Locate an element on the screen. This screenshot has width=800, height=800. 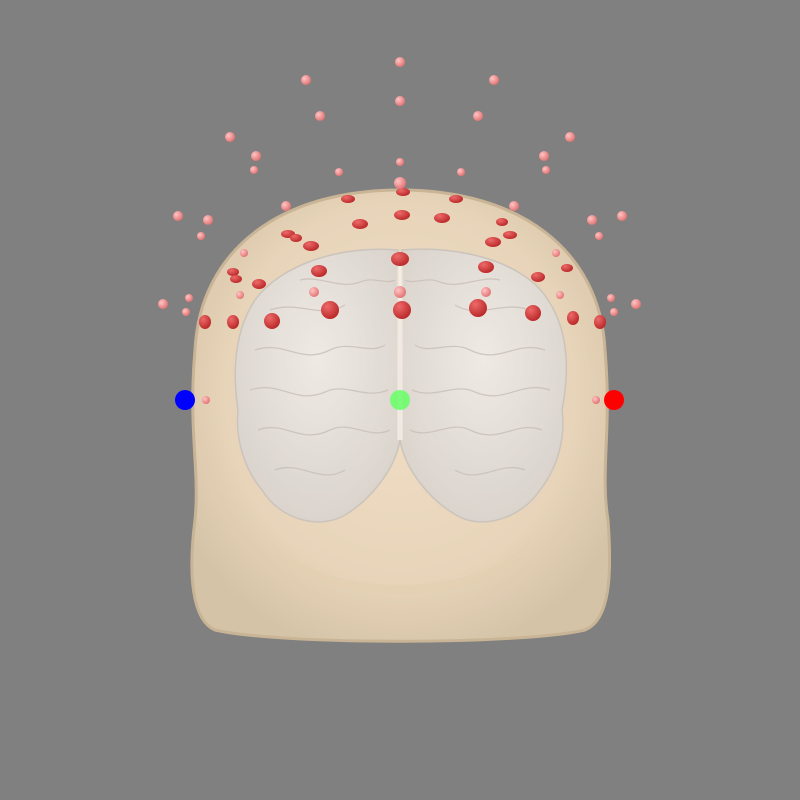
sensor-markers is located at coordinates (402, 258).